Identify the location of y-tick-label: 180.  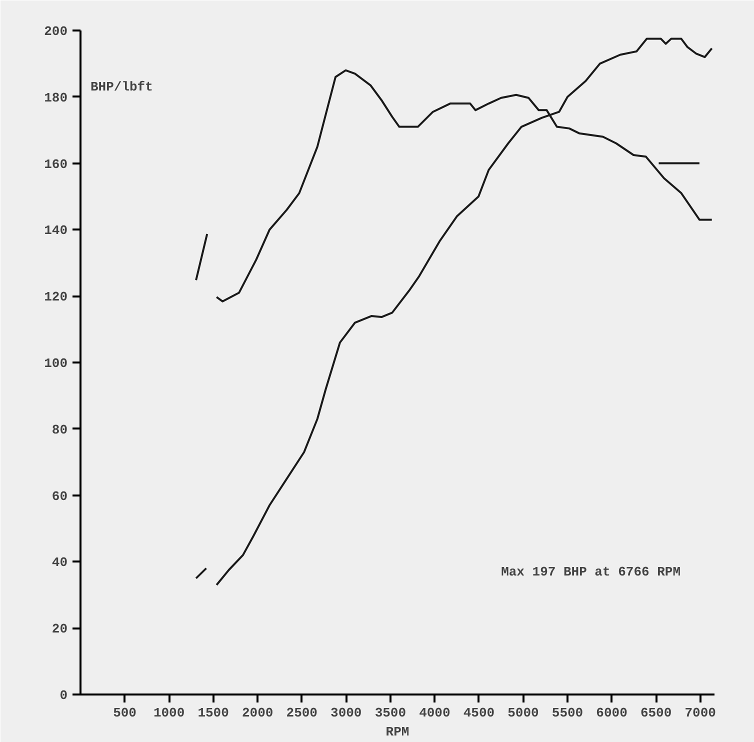
(56, 98).